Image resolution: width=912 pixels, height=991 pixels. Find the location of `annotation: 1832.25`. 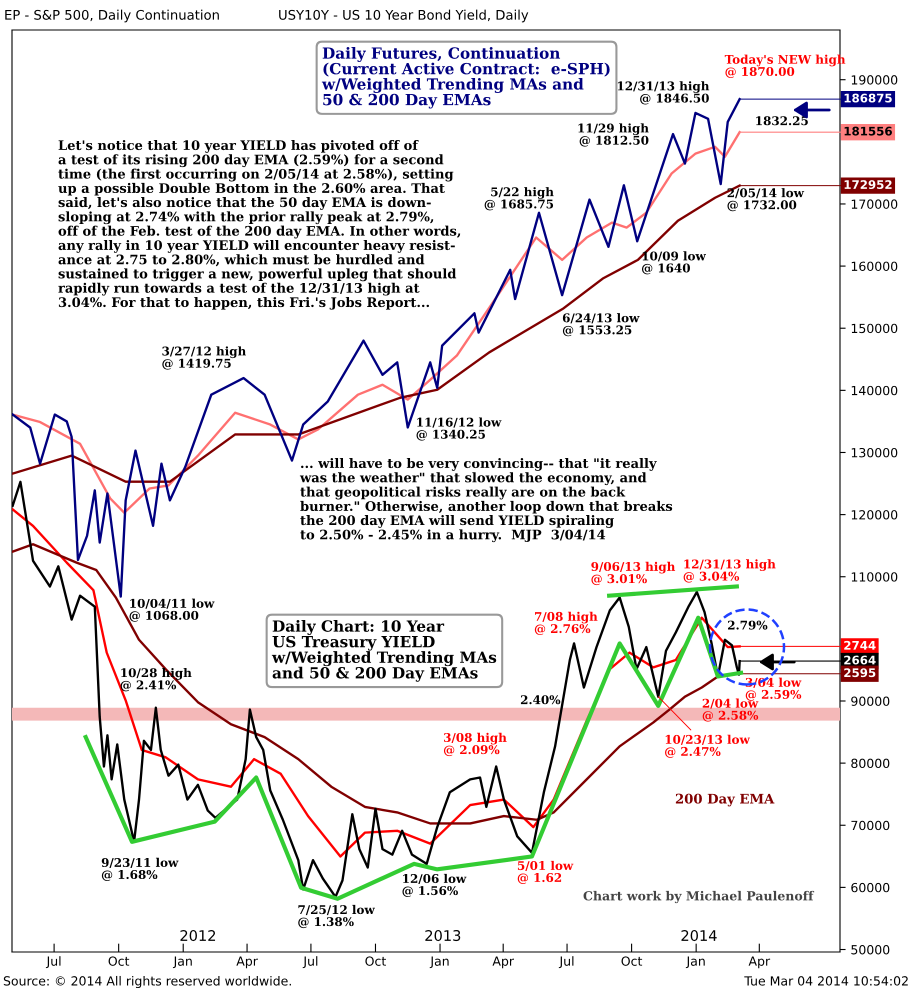

annotation: 1832.25 is located at coordinates (782, 121).